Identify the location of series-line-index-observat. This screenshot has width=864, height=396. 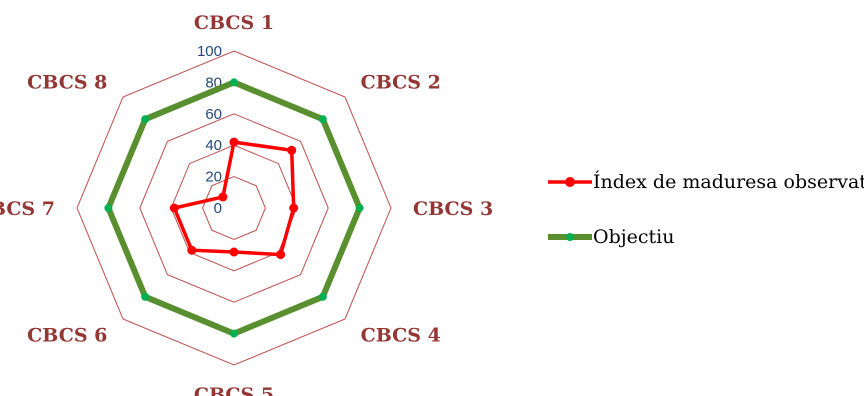
(233, 198).